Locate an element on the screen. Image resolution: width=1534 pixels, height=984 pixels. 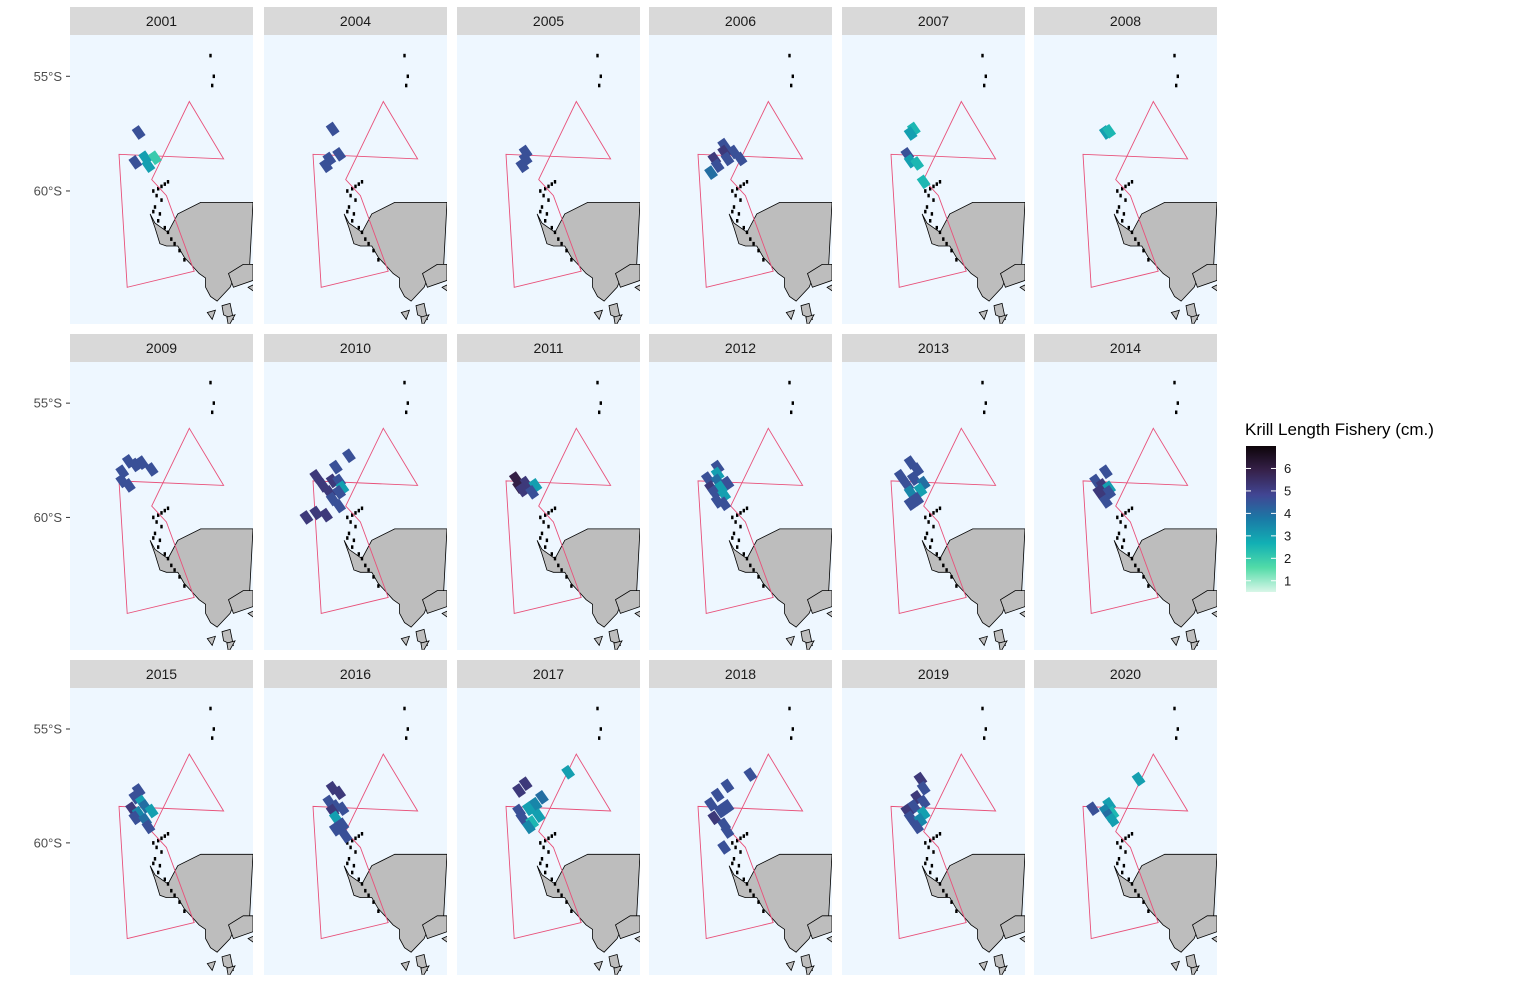
facet-strip is located at coordinates (355, 348).